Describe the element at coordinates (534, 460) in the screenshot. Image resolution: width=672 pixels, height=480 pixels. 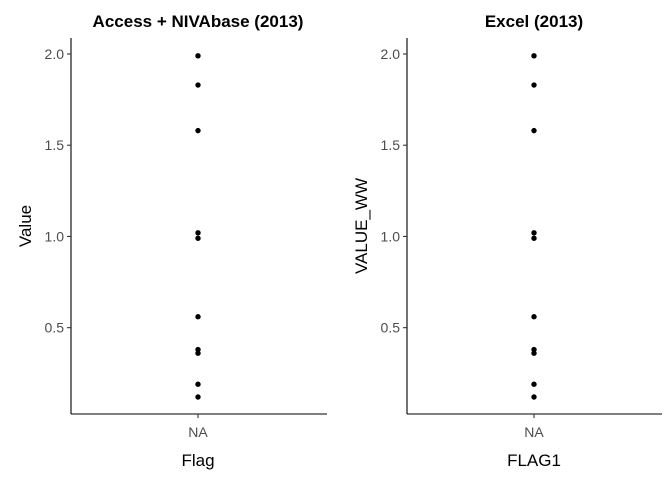
I see `x-axis-label: FLAG1` at that location.